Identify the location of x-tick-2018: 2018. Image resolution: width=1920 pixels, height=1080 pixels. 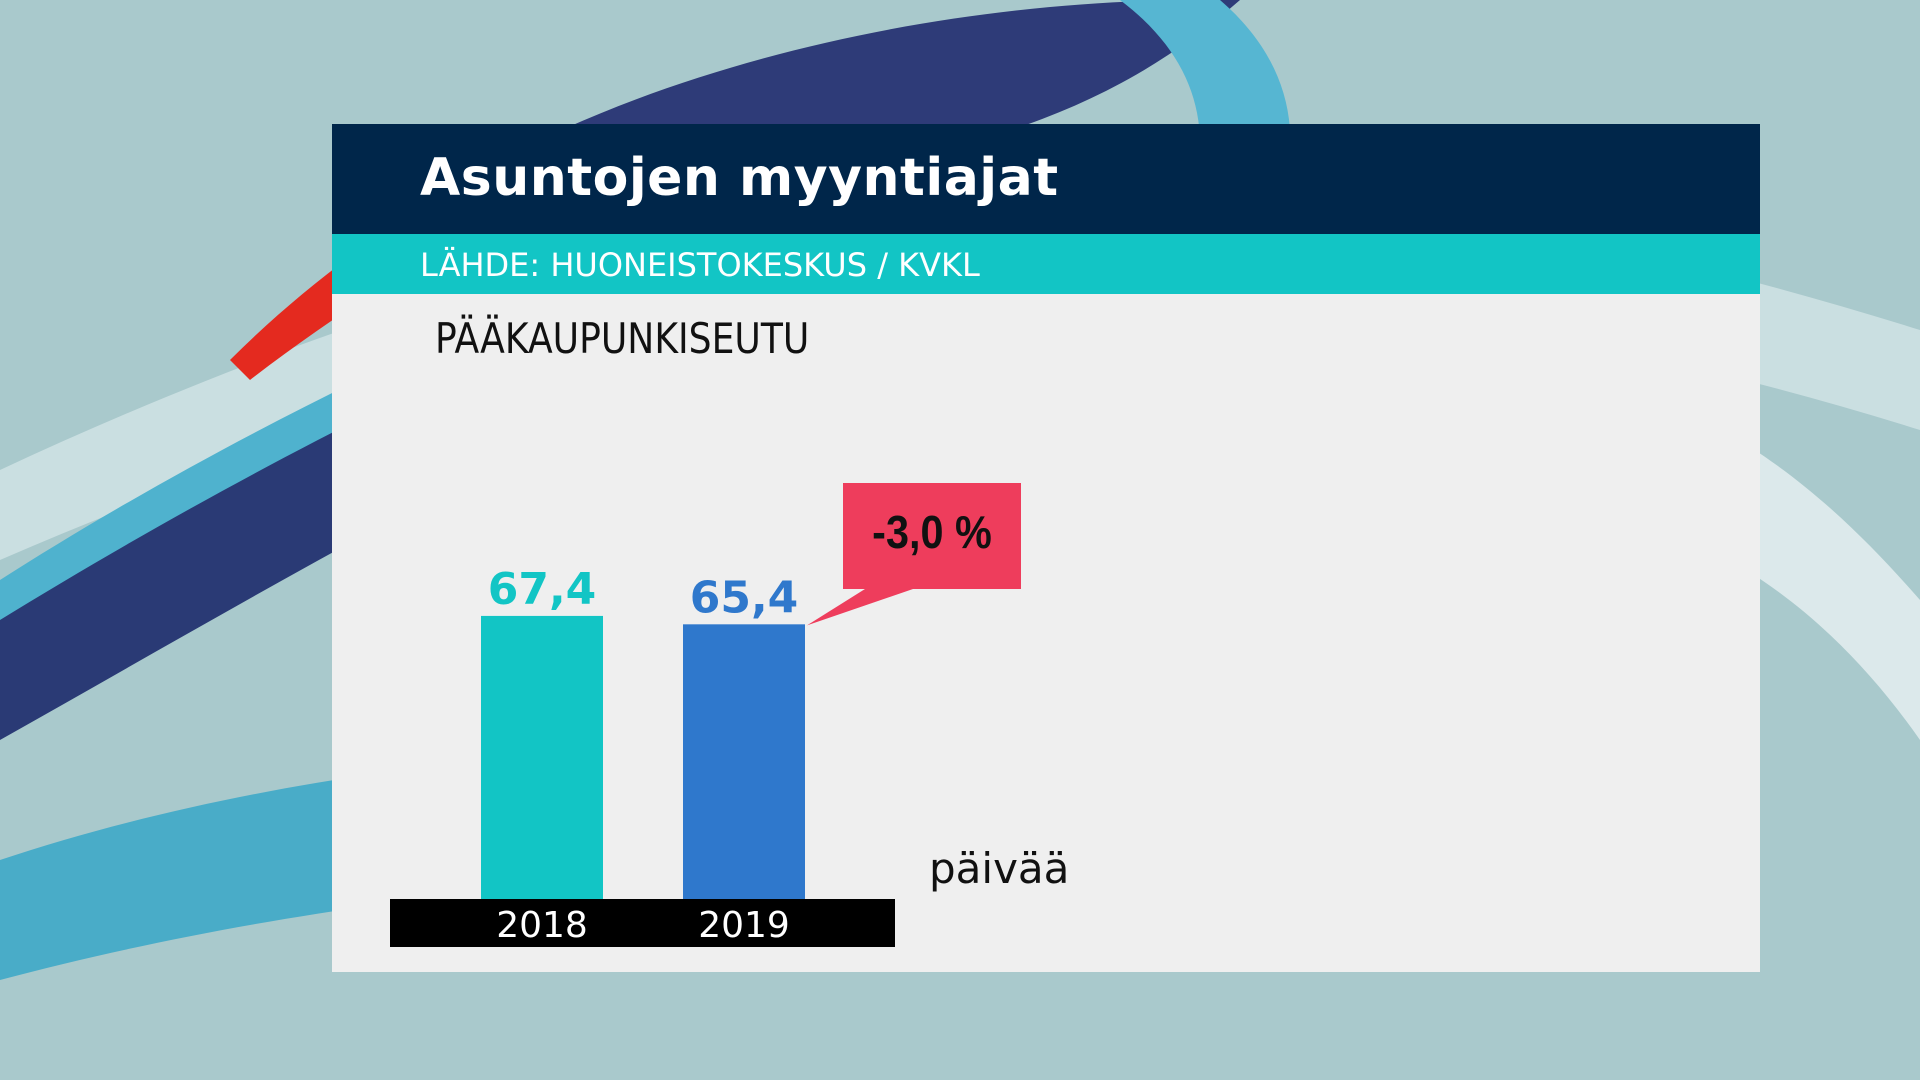
(542, 925).